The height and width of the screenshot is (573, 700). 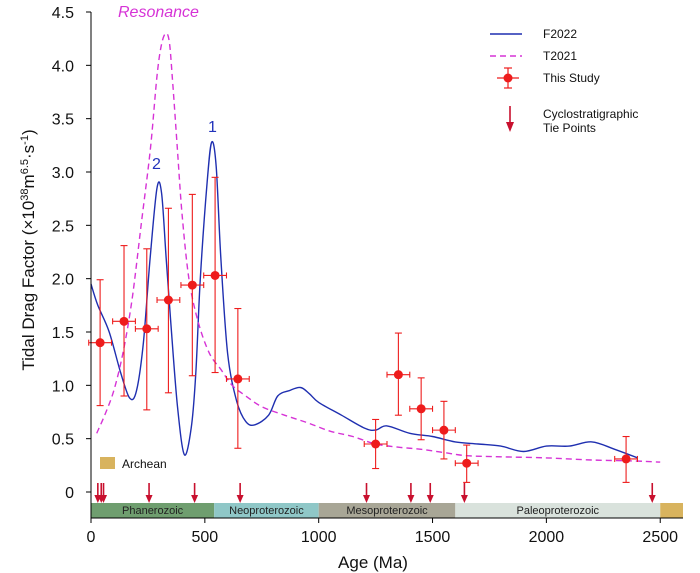 What do you see at coordinates (63, 333) in the screenshot?
I see `y-tick-label: 1.5` at bounding box center [63, 333].